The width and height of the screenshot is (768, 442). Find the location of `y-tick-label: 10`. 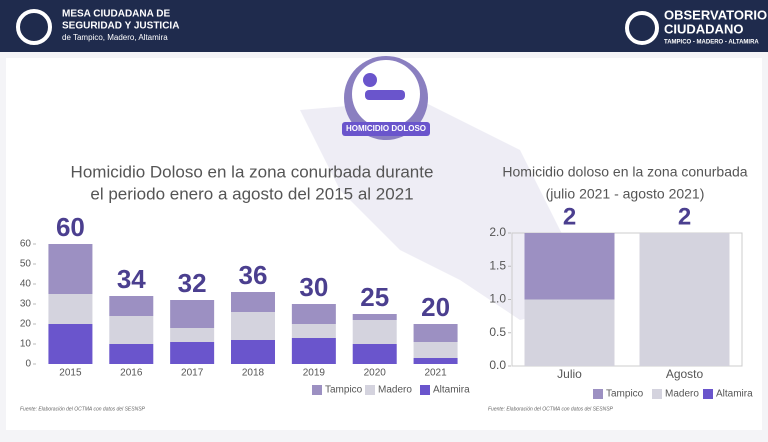

y-tick-label: 10 is located at coordinates (26, 344).